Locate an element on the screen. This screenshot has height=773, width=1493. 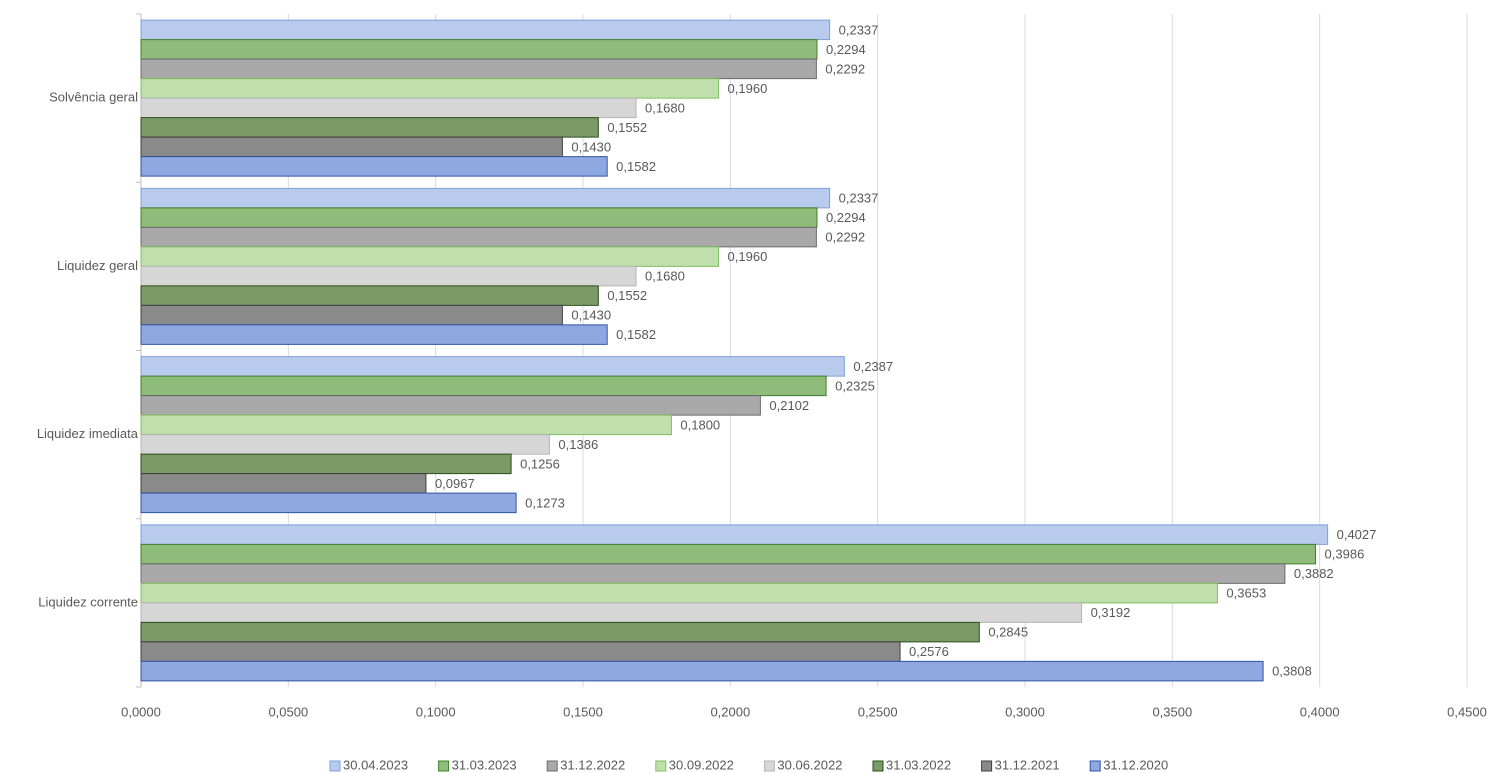
x-tick-label: 0,2000 is located at coordinates (730, 711).